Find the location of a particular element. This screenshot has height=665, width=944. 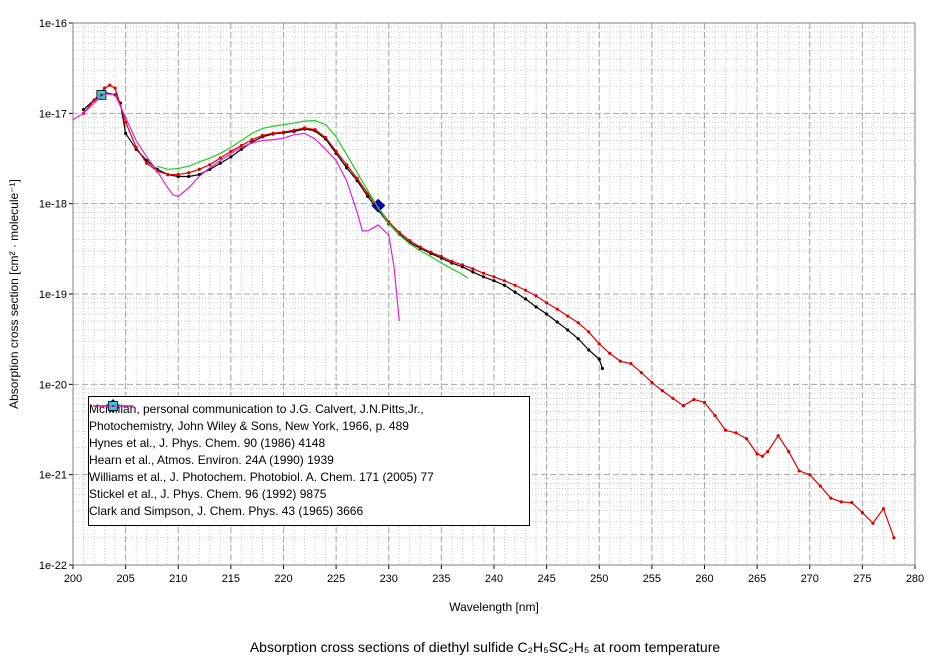

x-tick-label: 275 is located at coordinates (862, 579).